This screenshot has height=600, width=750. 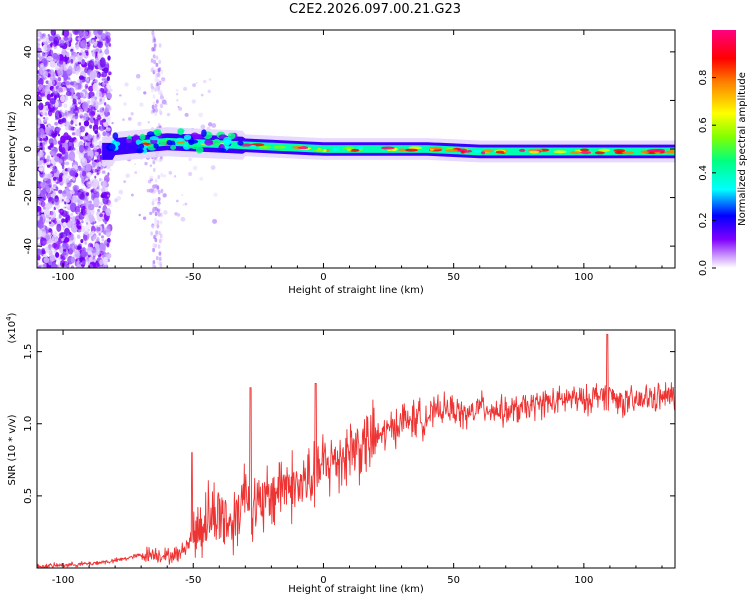 What do you see at coordinates (12, 332) in the screenshot?
I see `snr-scale-text: (x10` at bounding box center [12, 332].